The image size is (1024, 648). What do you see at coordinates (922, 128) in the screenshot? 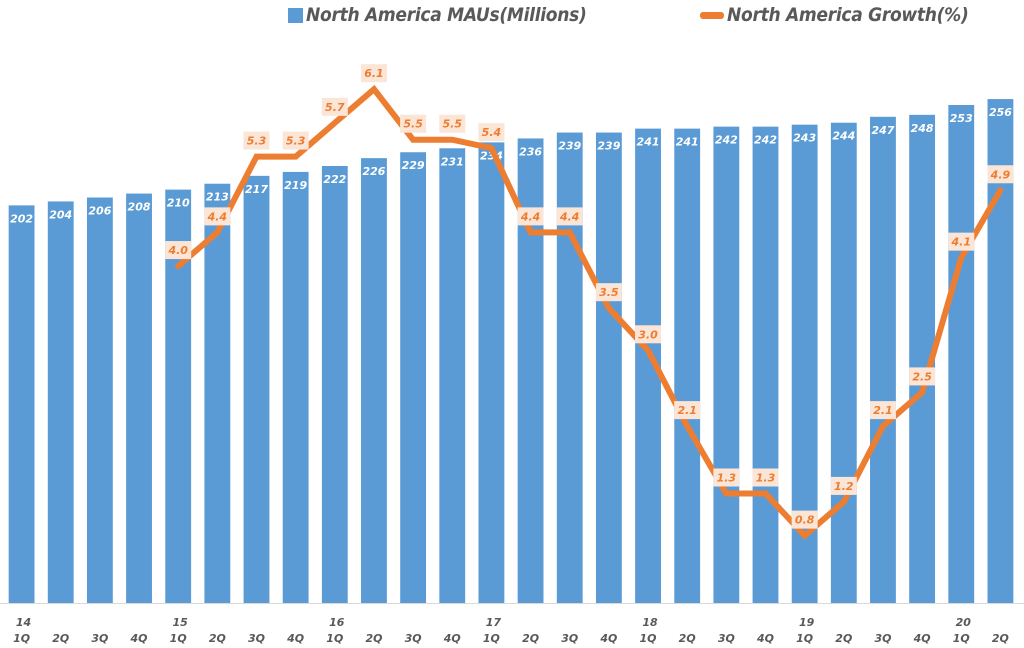
I see `bar-value-label: 248` at bounding box center [922, 128].